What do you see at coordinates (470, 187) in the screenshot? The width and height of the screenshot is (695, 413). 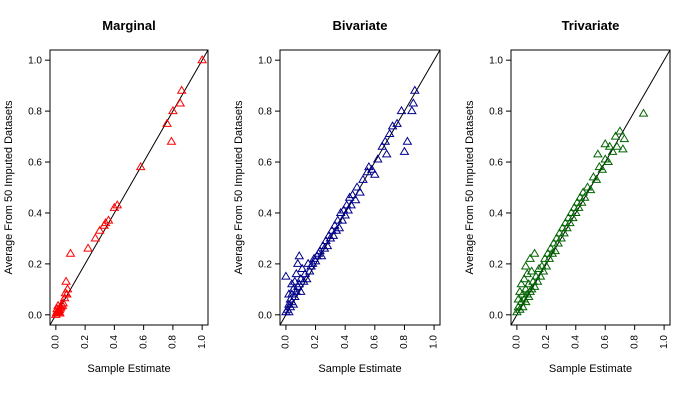 I see `y-axis-label: Average From 50 Imputed Datasets` at bounding box center [470, 187].